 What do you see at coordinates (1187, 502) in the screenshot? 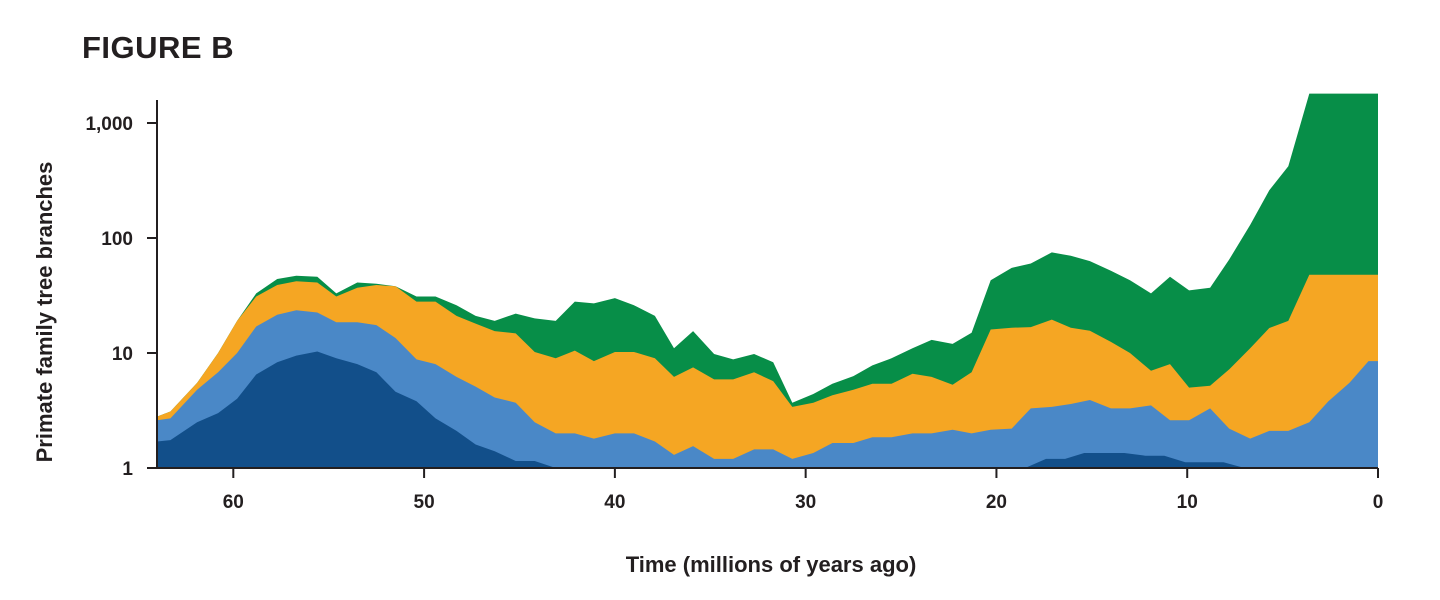
I see `x-tick-label: 10` at bounding box center [1187, 502].